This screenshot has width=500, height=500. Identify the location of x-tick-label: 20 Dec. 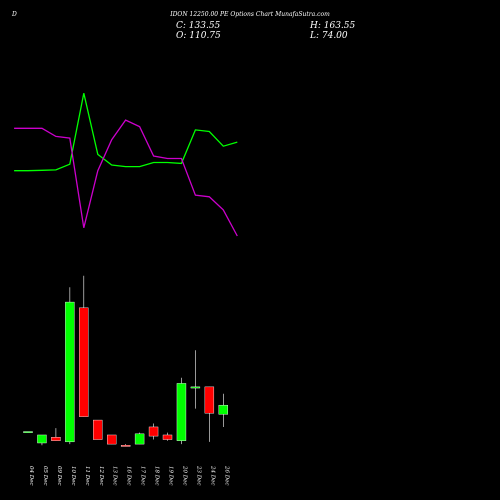
(184, 475).